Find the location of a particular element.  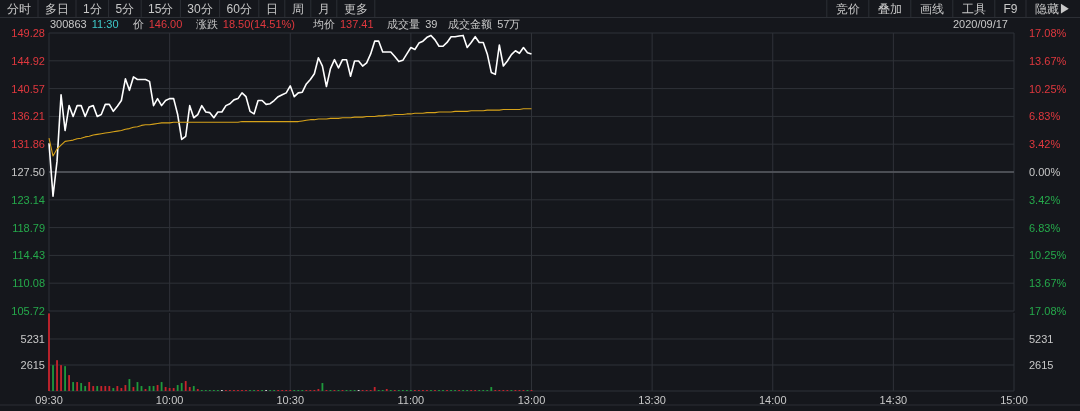

text: 57万 is located at coordinates (509, 24).